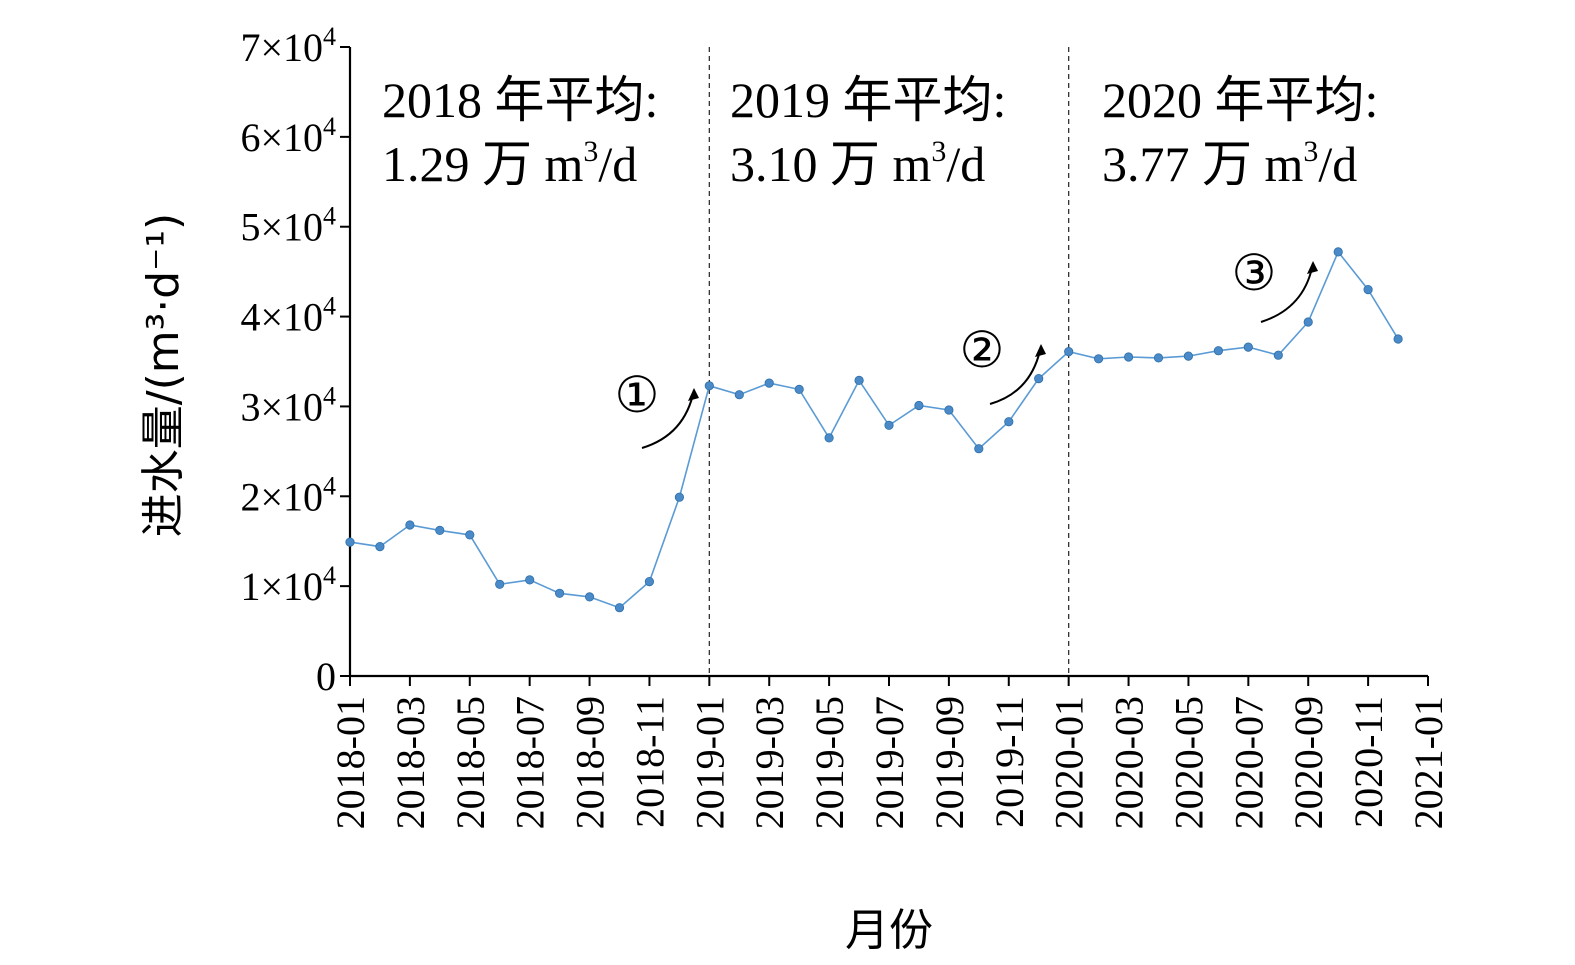 This screenshot has width=1575, height=965. Describe the element at coordinates (163, 375) in the screenshot. I see `y-axis-title: 进水量/(m³·d⁻¹)` at that location.